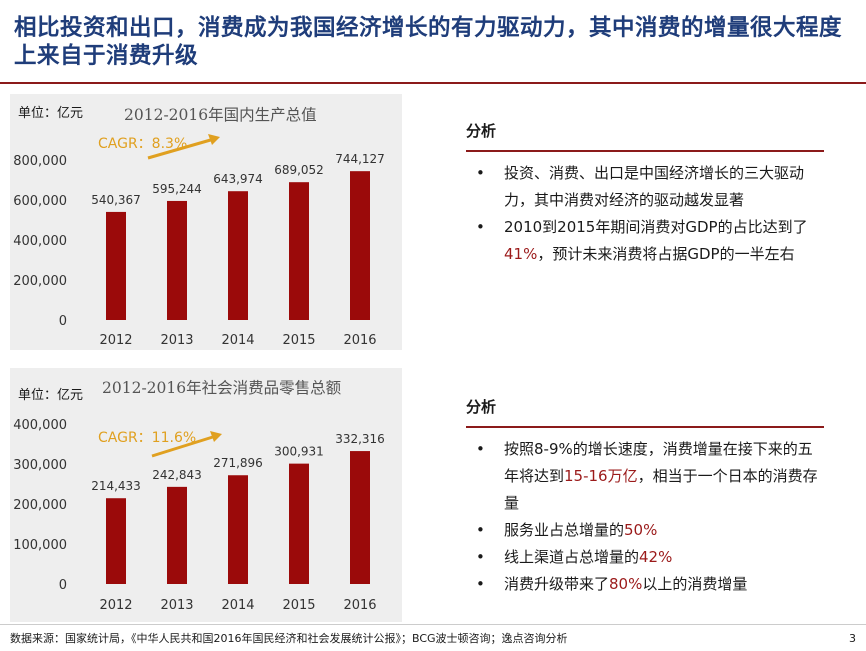 This screenshot has height=651, width=866. What do you see at coordinates (299, 170) in the screenshot?
I see `data-label: 689,052` at bounding box center [299, 170].